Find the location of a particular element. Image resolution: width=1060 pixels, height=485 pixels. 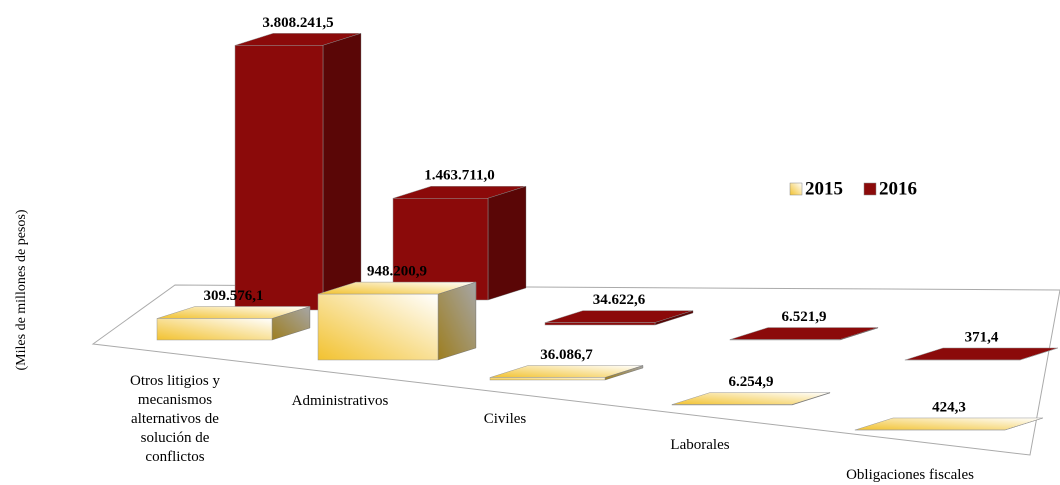

y-axis-label: (Miles de millones de pesos) is located at coordinates (21, 289).